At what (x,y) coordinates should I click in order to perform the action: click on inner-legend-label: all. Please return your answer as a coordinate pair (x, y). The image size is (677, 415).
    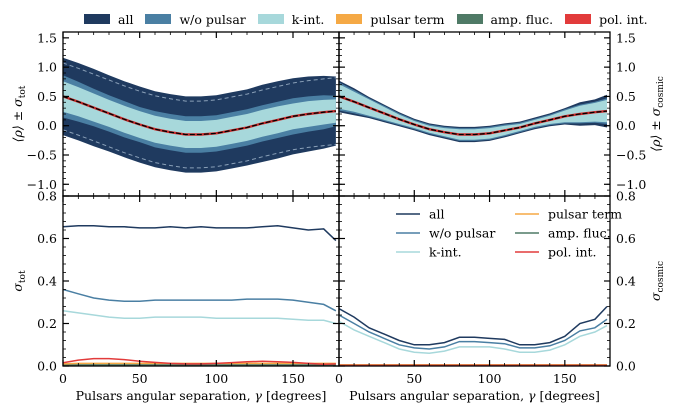
    Looking at the image, I should click on (436, 214).